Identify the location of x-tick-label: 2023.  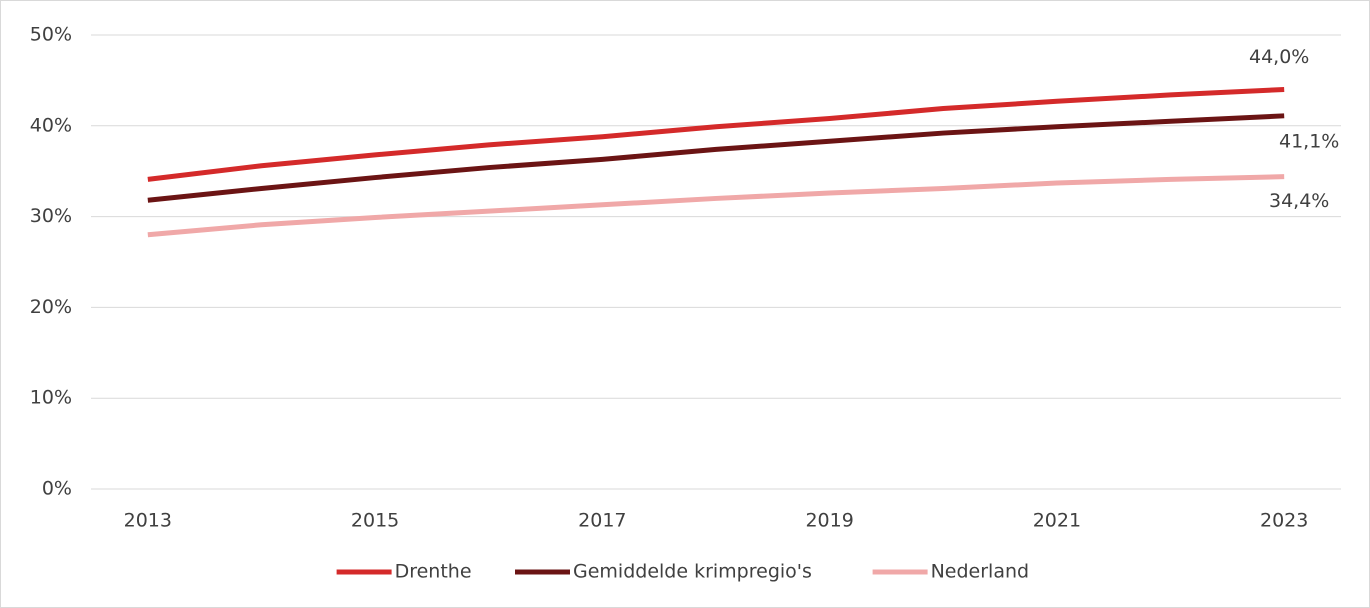
(1284, 521).